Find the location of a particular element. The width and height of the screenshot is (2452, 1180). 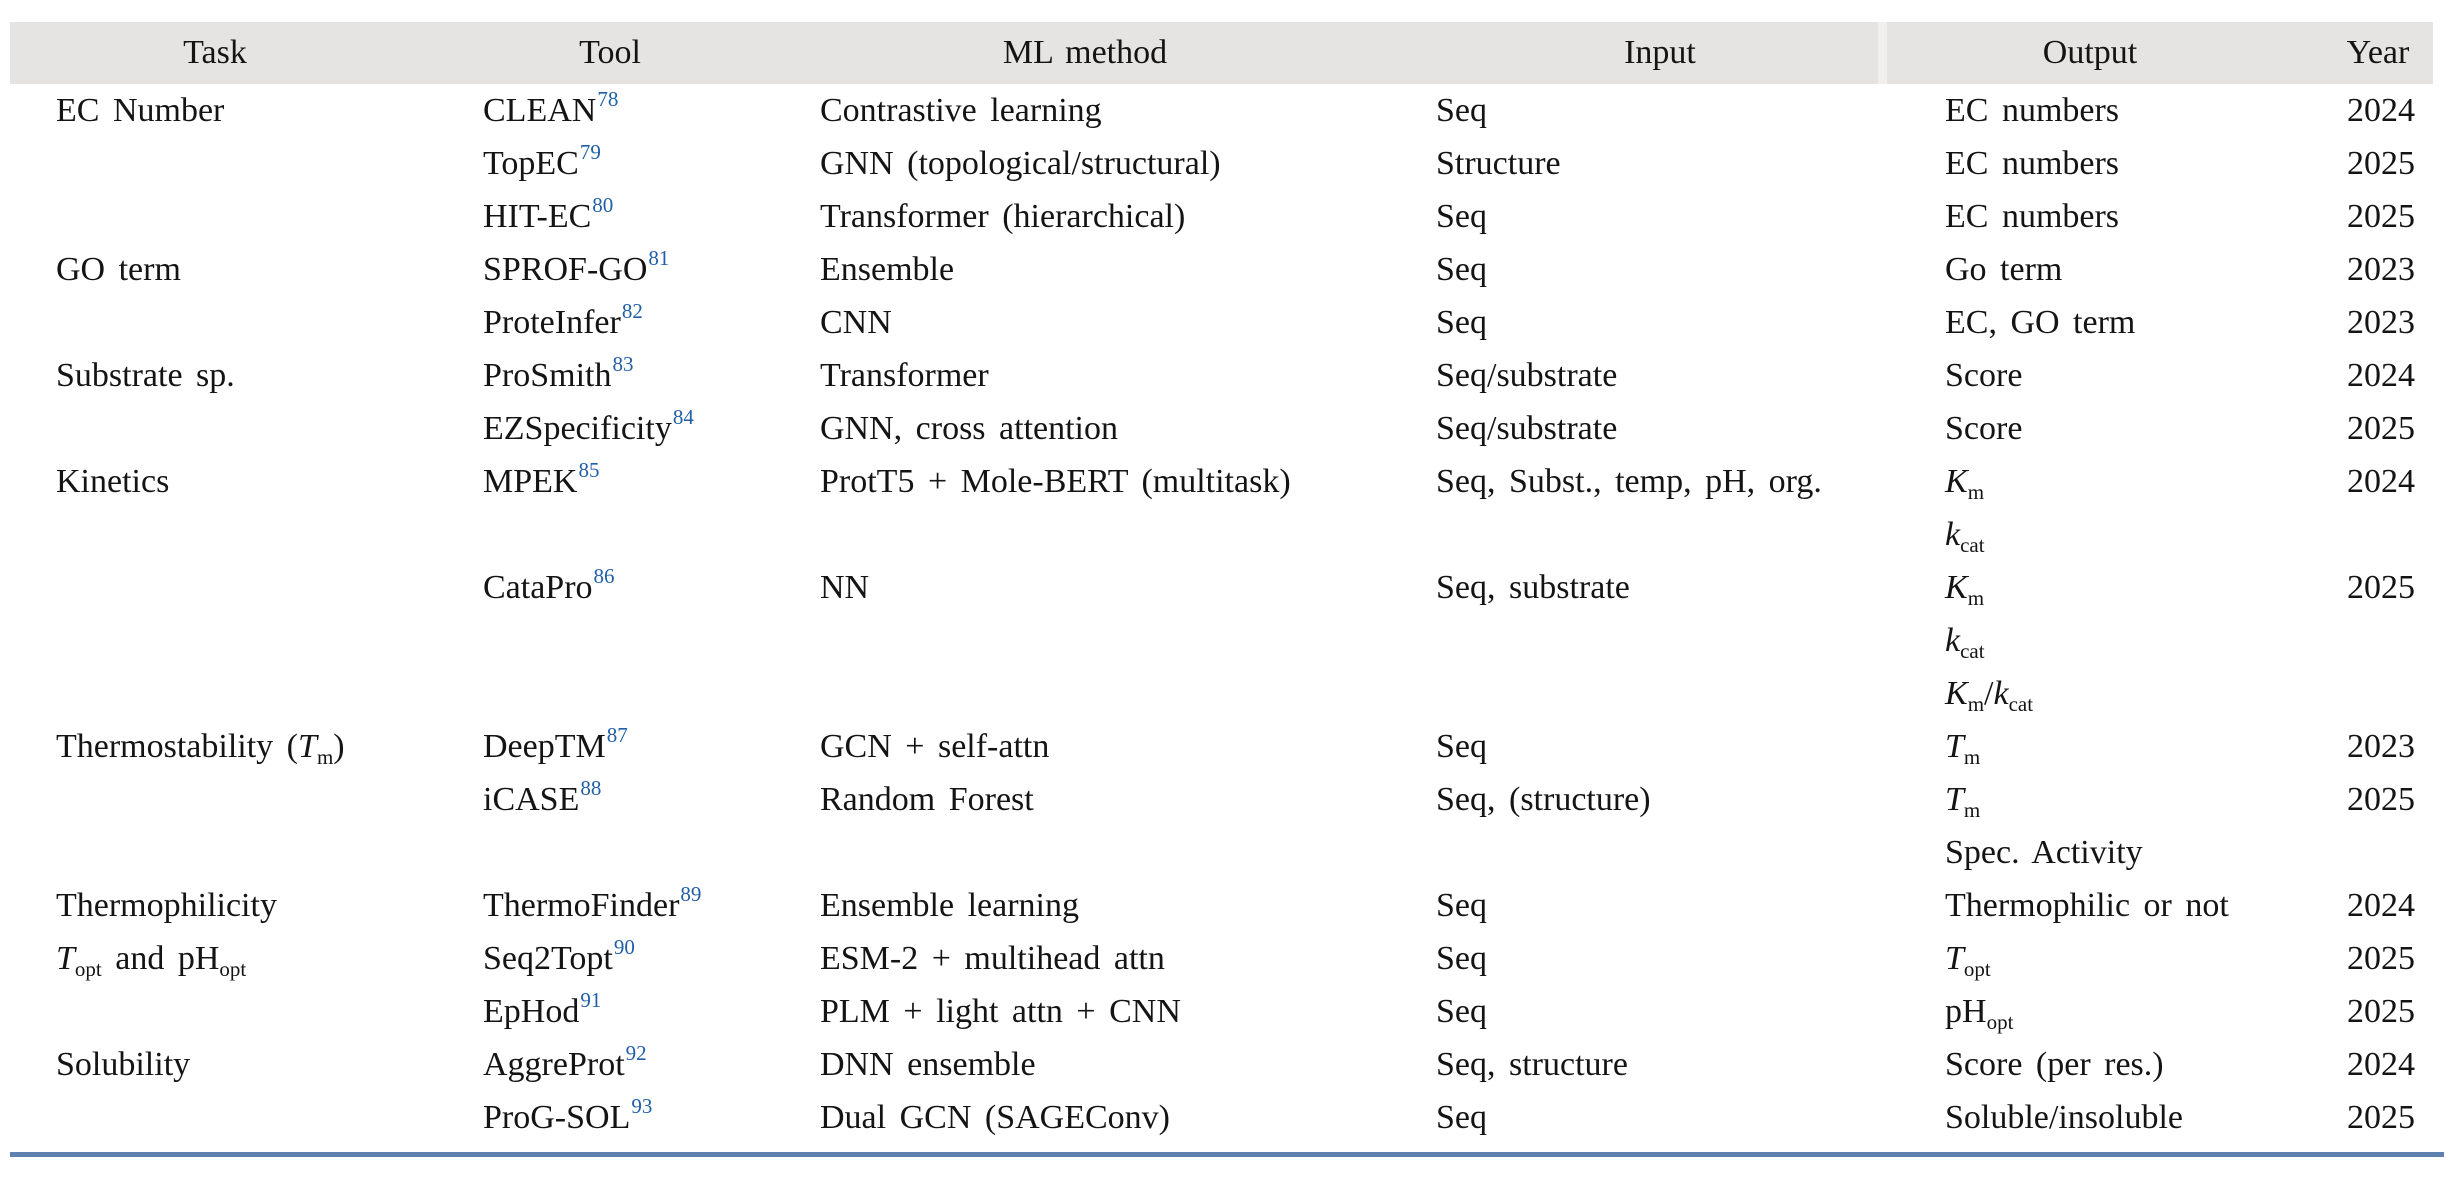

tool-name: AggreProt is located at coordinates (554, 1064).